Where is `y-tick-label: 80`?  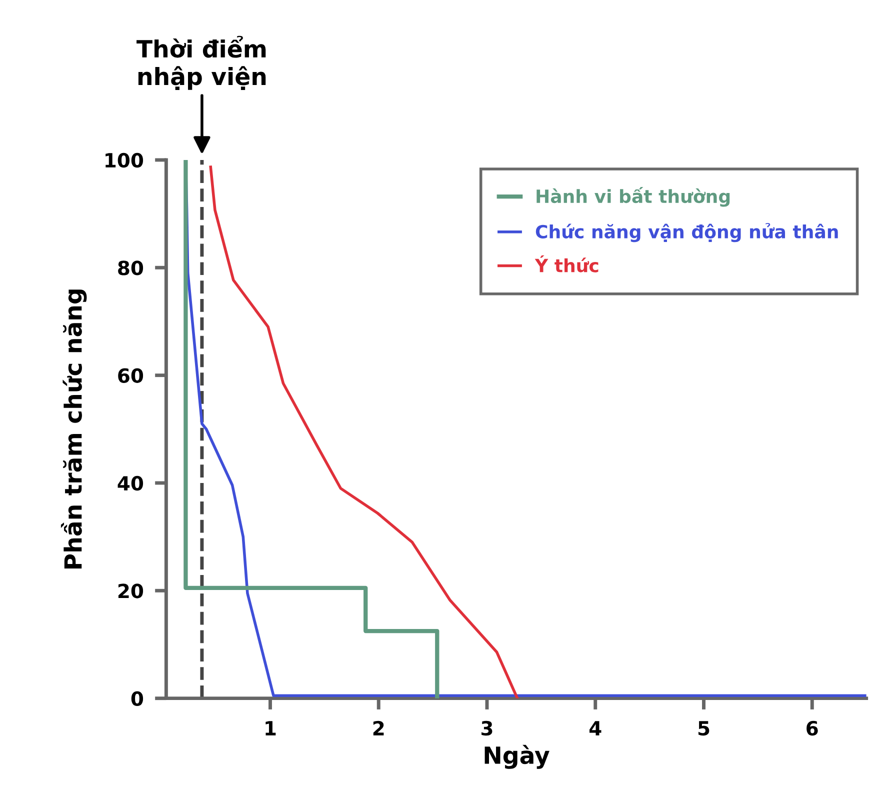
y-tick-label: 80 is located at coordinates (131, 268).